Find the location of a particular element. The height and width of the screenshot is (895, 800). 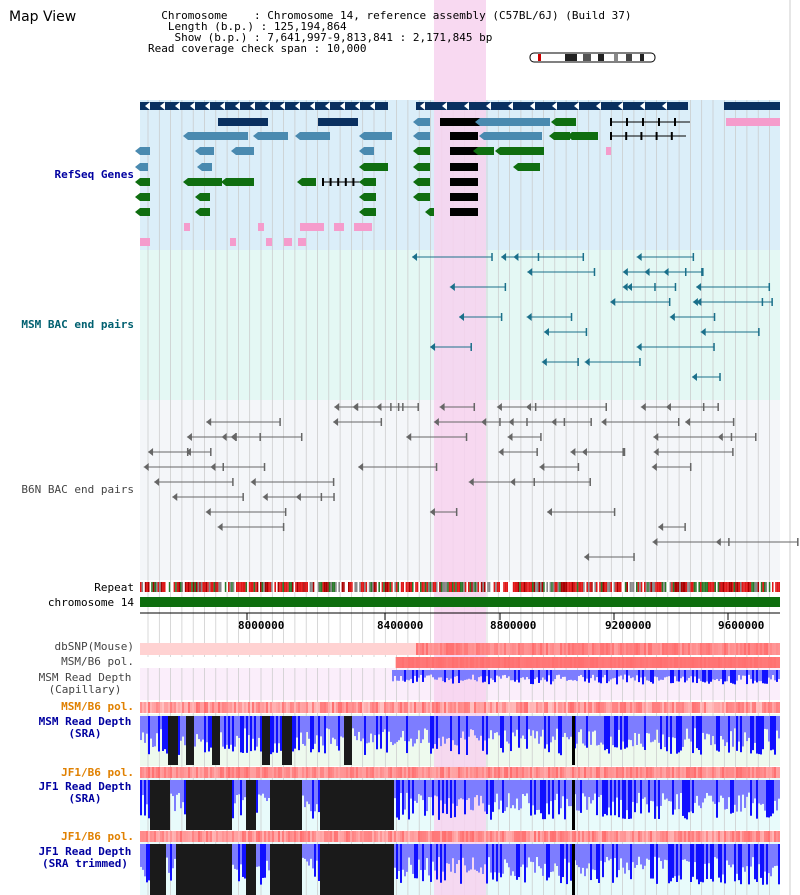

track-label-msm-bac: MSM BAC end pairs is located at coordinates (77, 324).